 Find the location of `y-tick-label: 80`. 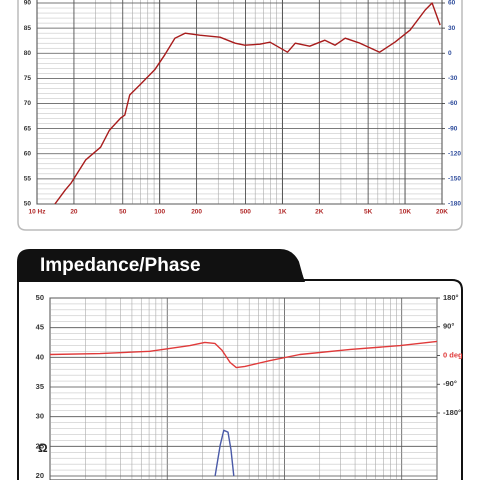

y-tick-label: 80 is located at coordinates (28, 53).